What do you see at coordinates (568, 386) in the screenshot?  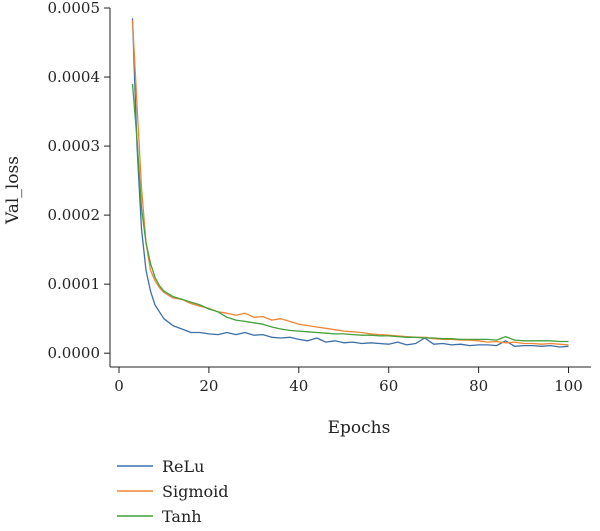 I see `x-tick-label: 100` at bounding box center [568, 386].